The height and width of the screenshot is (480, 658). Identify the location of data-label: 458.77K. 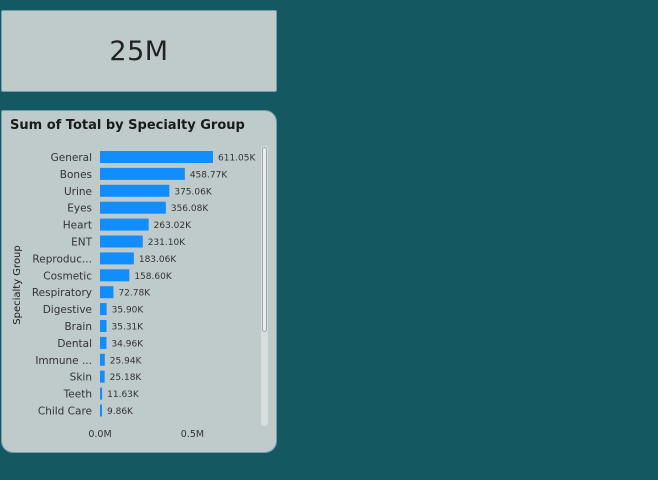
(209, 175).